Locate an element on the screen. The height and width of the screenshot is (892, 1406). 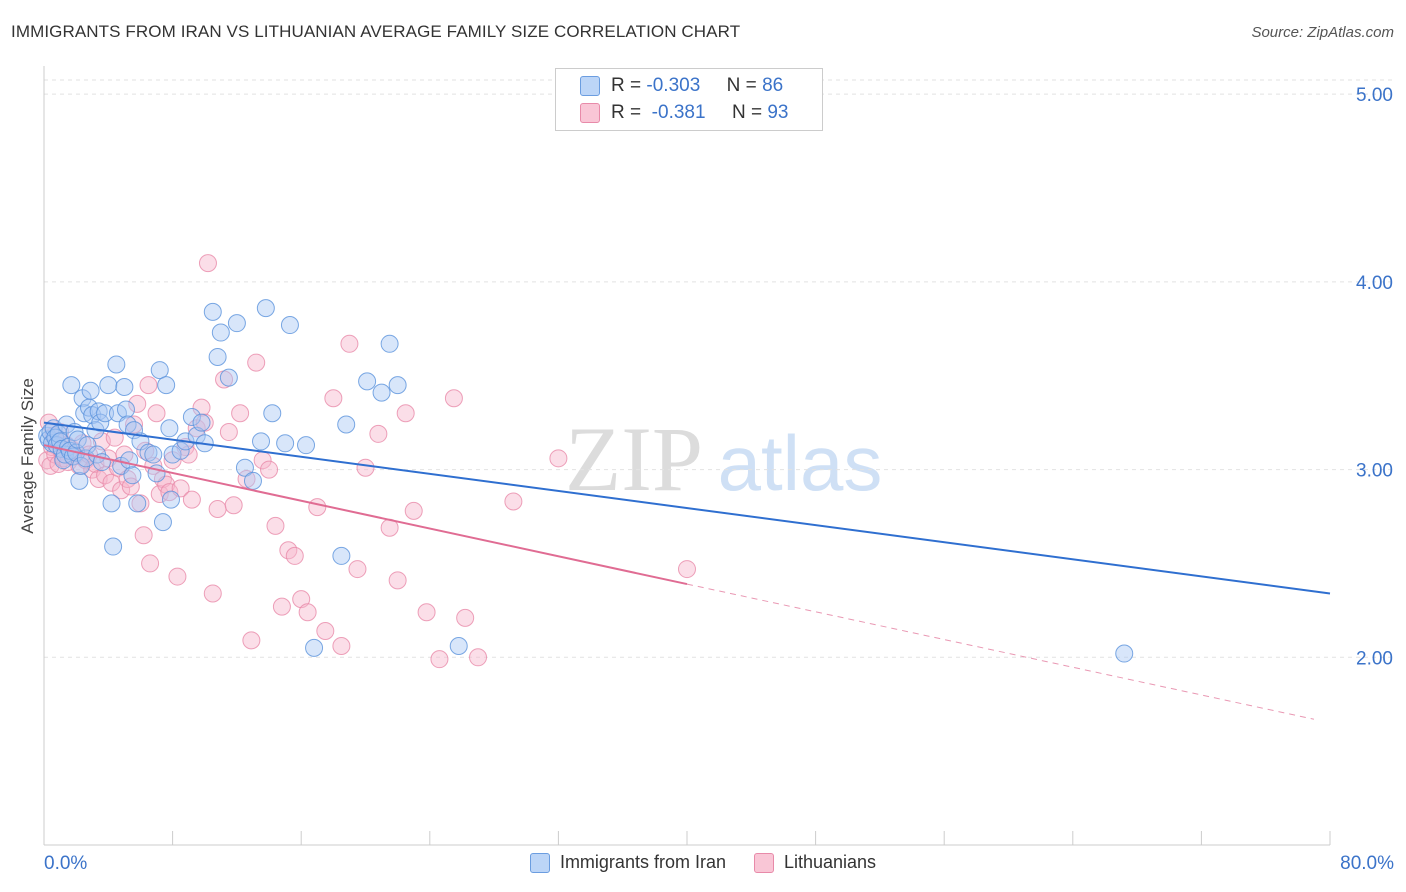
legend-row-lith: R = -0.381 N = 93 is located at coordinates (684, 113).